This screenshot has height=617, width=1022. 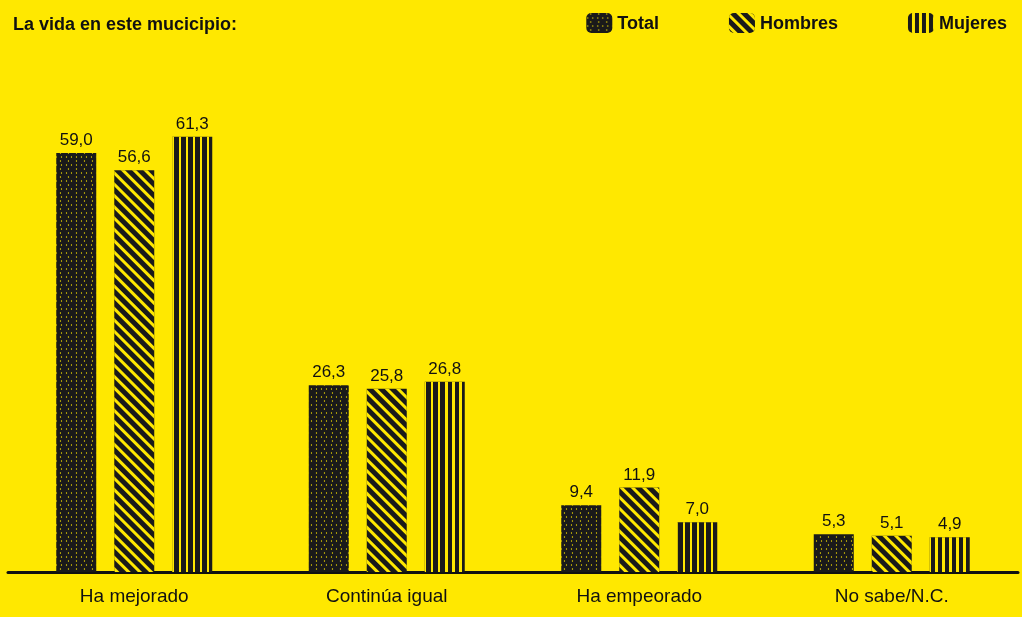 What do you see at coordinates (134, 157) in the screenshot?
I see `data-label: 56,6` at bounding box center [134, 157].